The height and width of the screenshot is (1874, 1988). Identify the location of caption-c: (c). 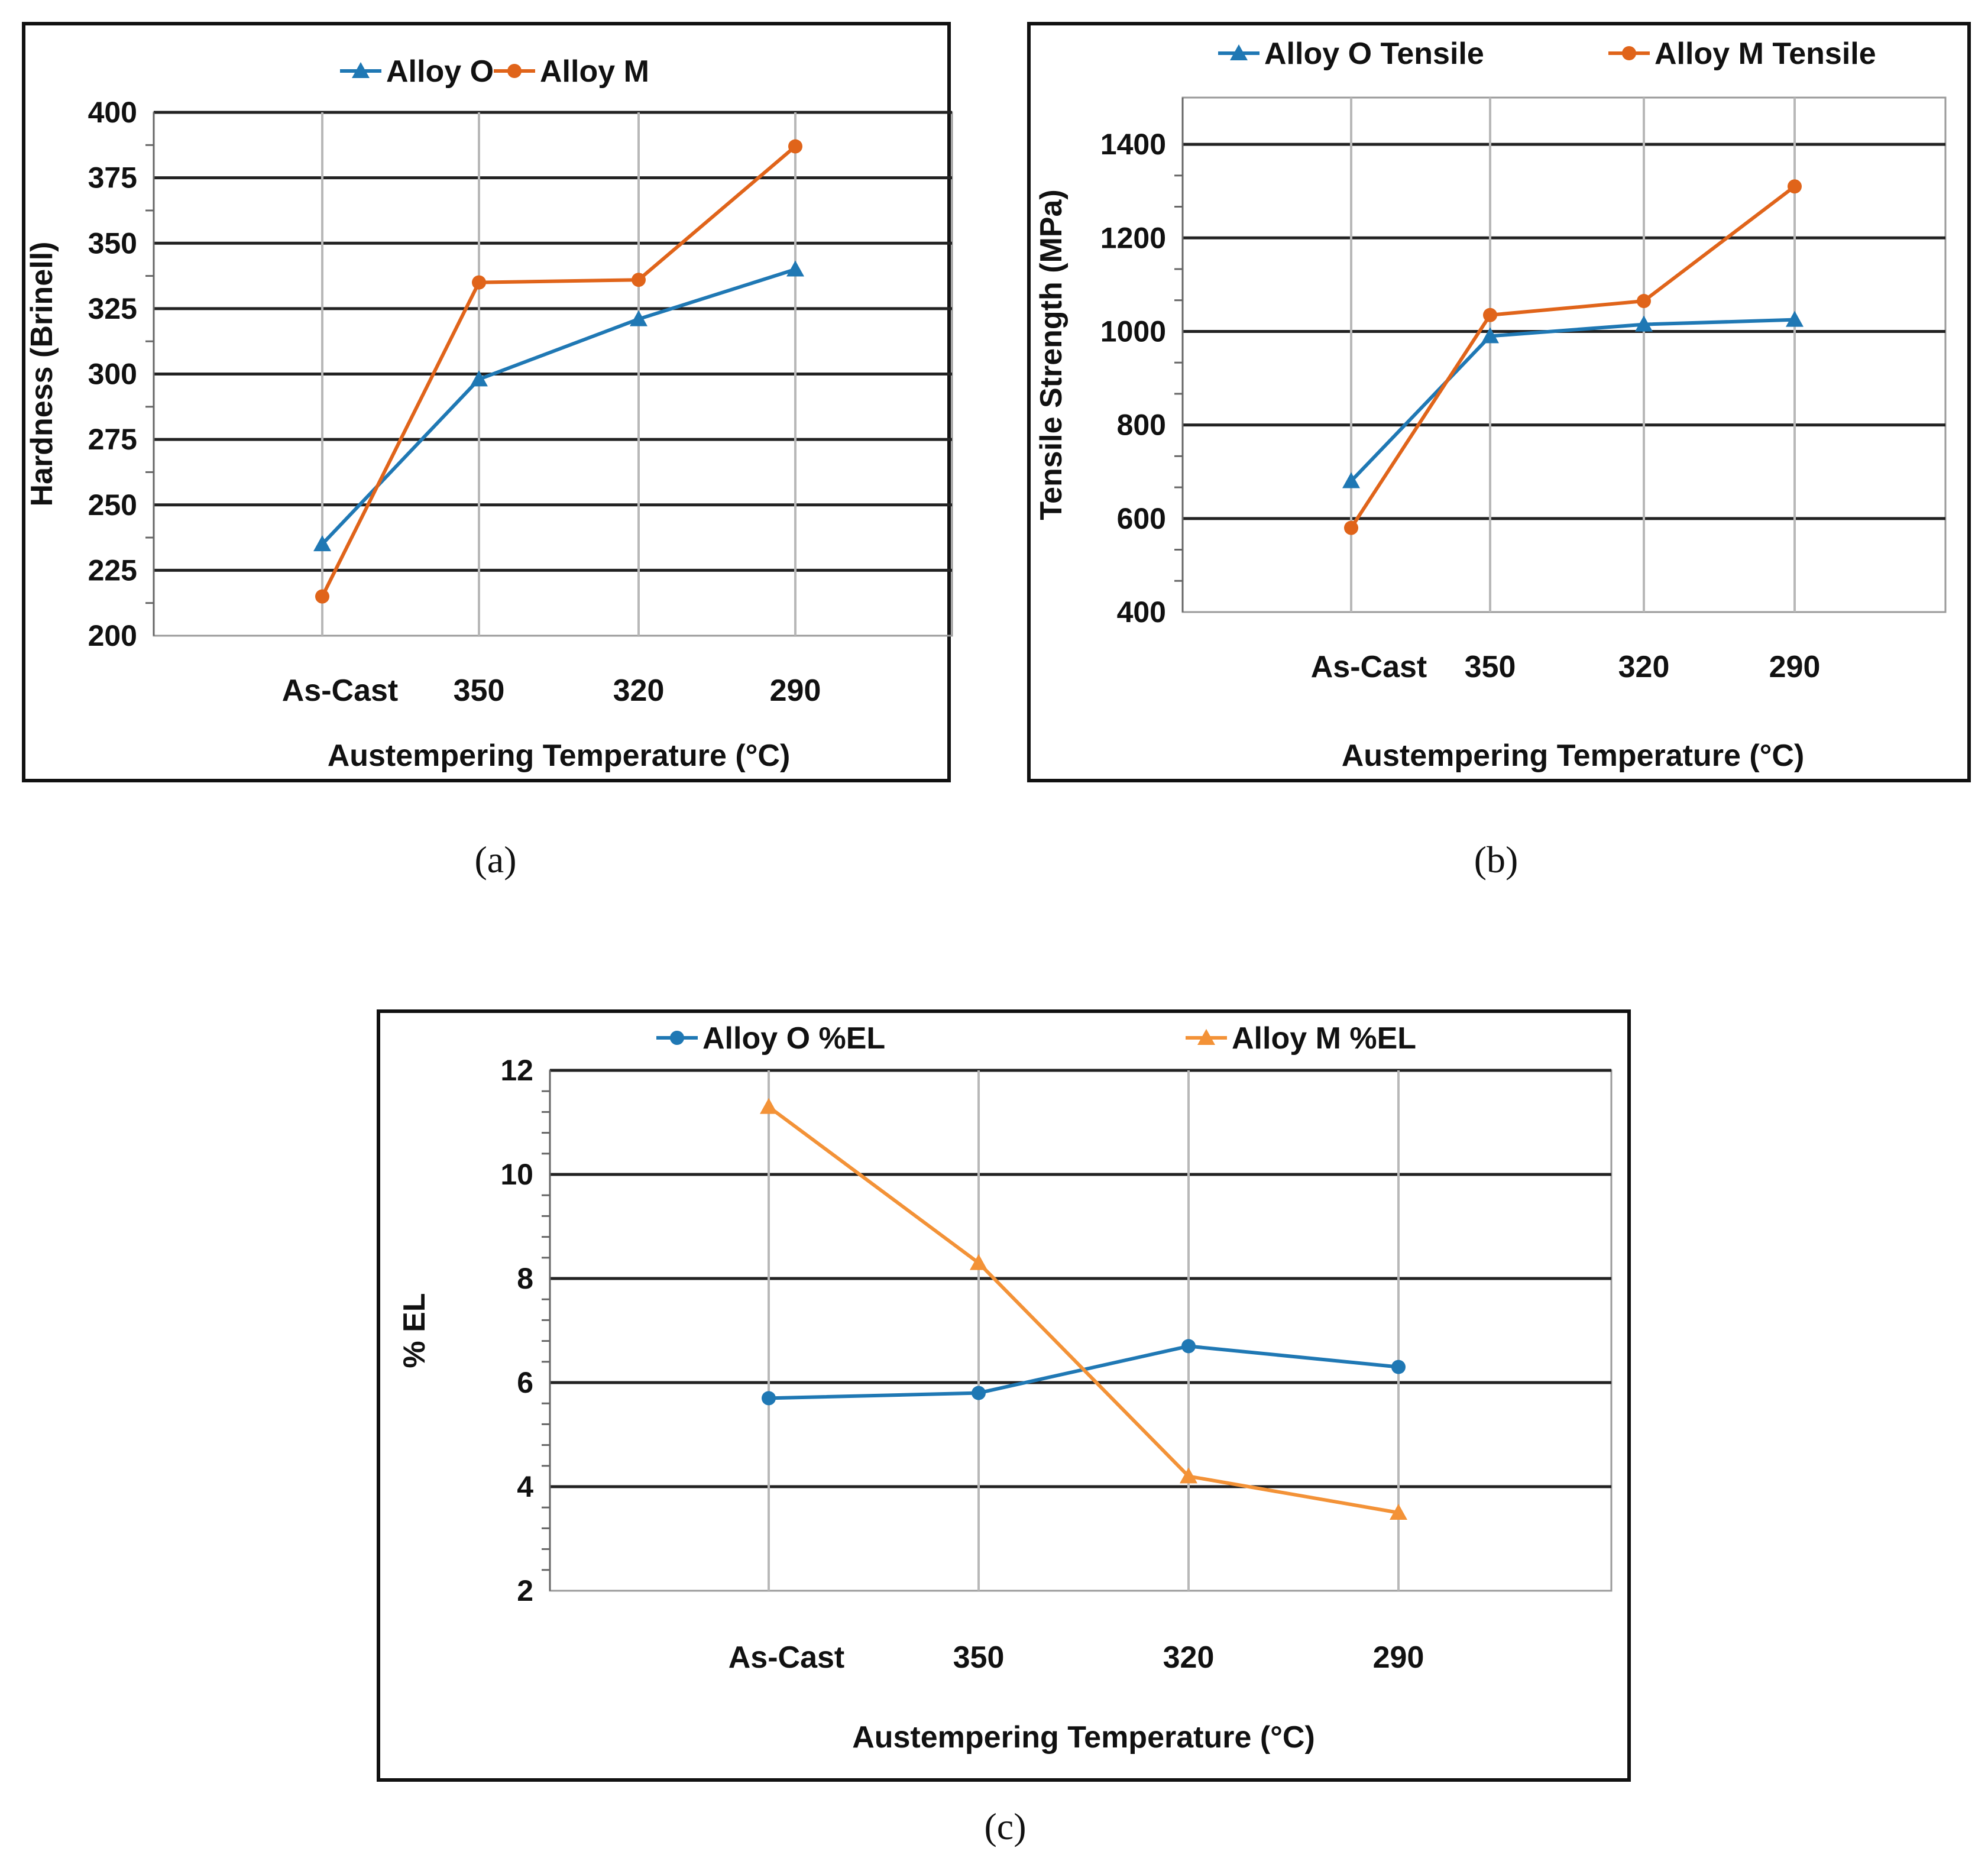
(1005, 1826).